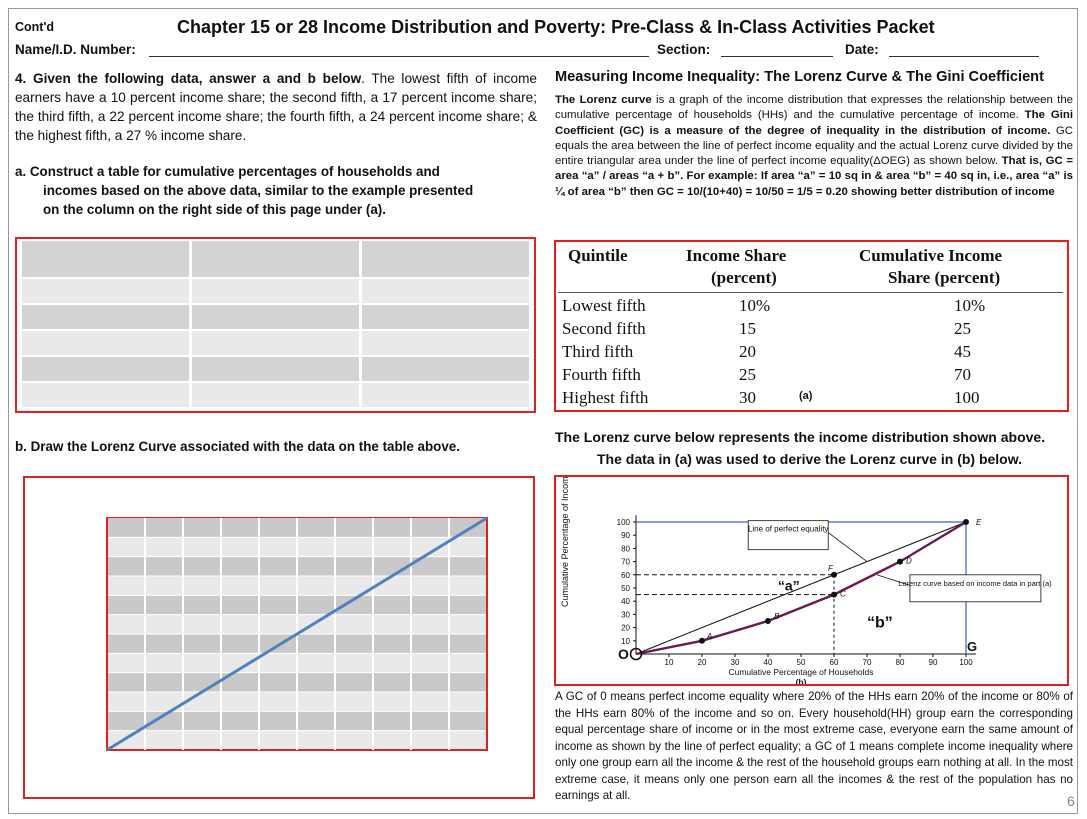 The width and height of the screenshot is (1087, 819). I want to click on col-header-income-share-unit: (percent), so click(744, 277).